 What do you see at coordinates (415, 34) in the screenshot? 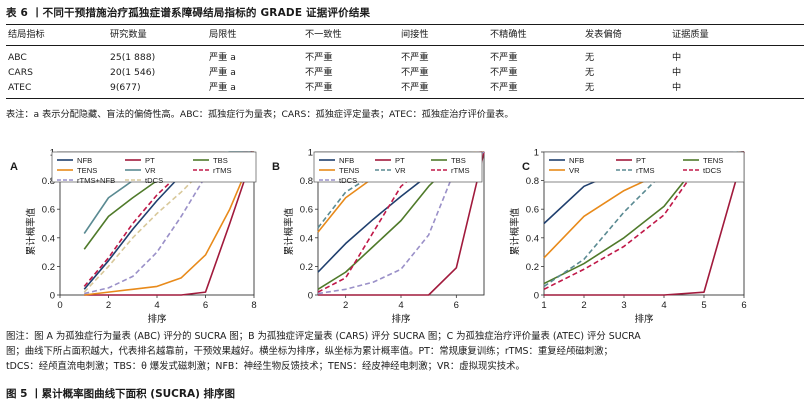
I see `table-header-cell: 间接性` at bounding box center [415, 34].